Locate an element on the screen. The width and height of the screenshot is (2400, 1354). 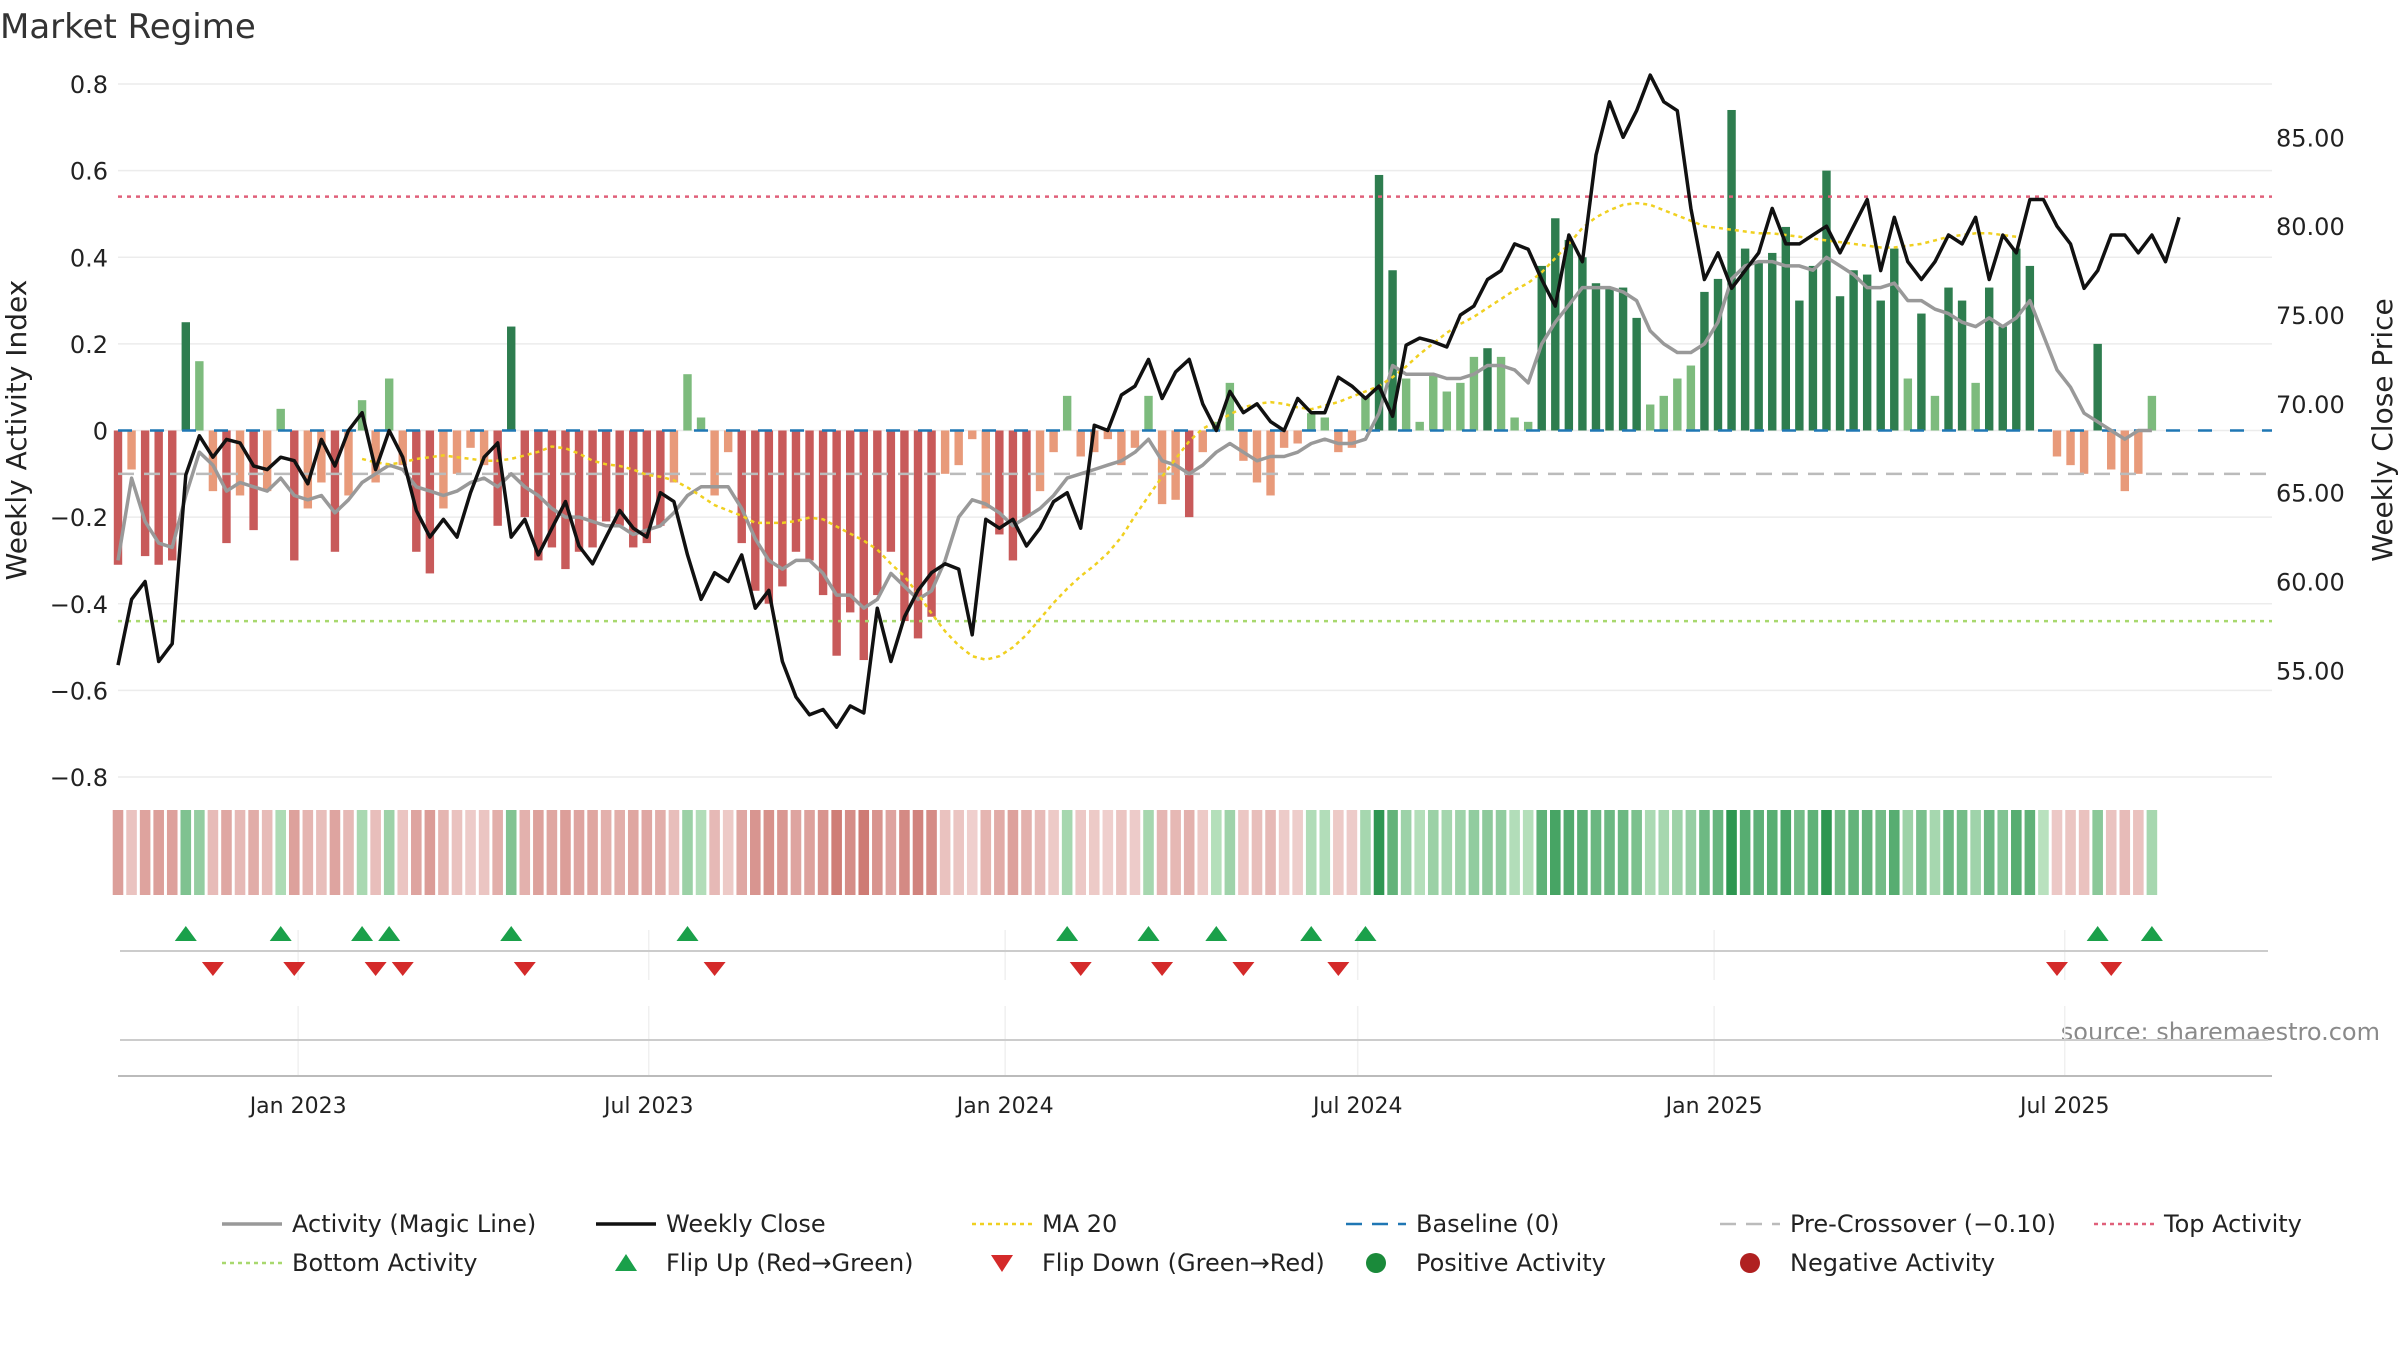
legend-label: Weekly Close is located at coordinates (746, 1224).